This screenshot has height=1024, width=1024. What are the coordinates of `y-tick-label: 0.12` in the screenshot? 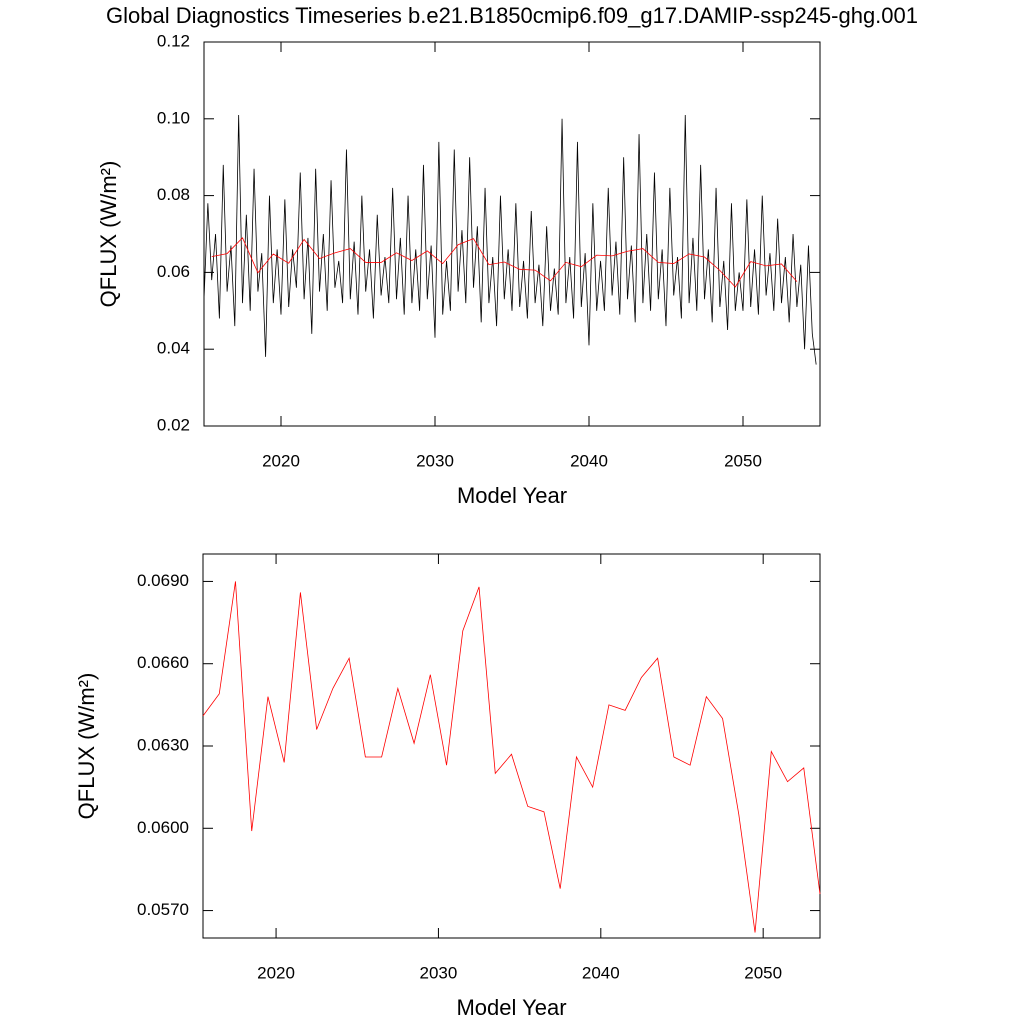 It's located at (173, 40).